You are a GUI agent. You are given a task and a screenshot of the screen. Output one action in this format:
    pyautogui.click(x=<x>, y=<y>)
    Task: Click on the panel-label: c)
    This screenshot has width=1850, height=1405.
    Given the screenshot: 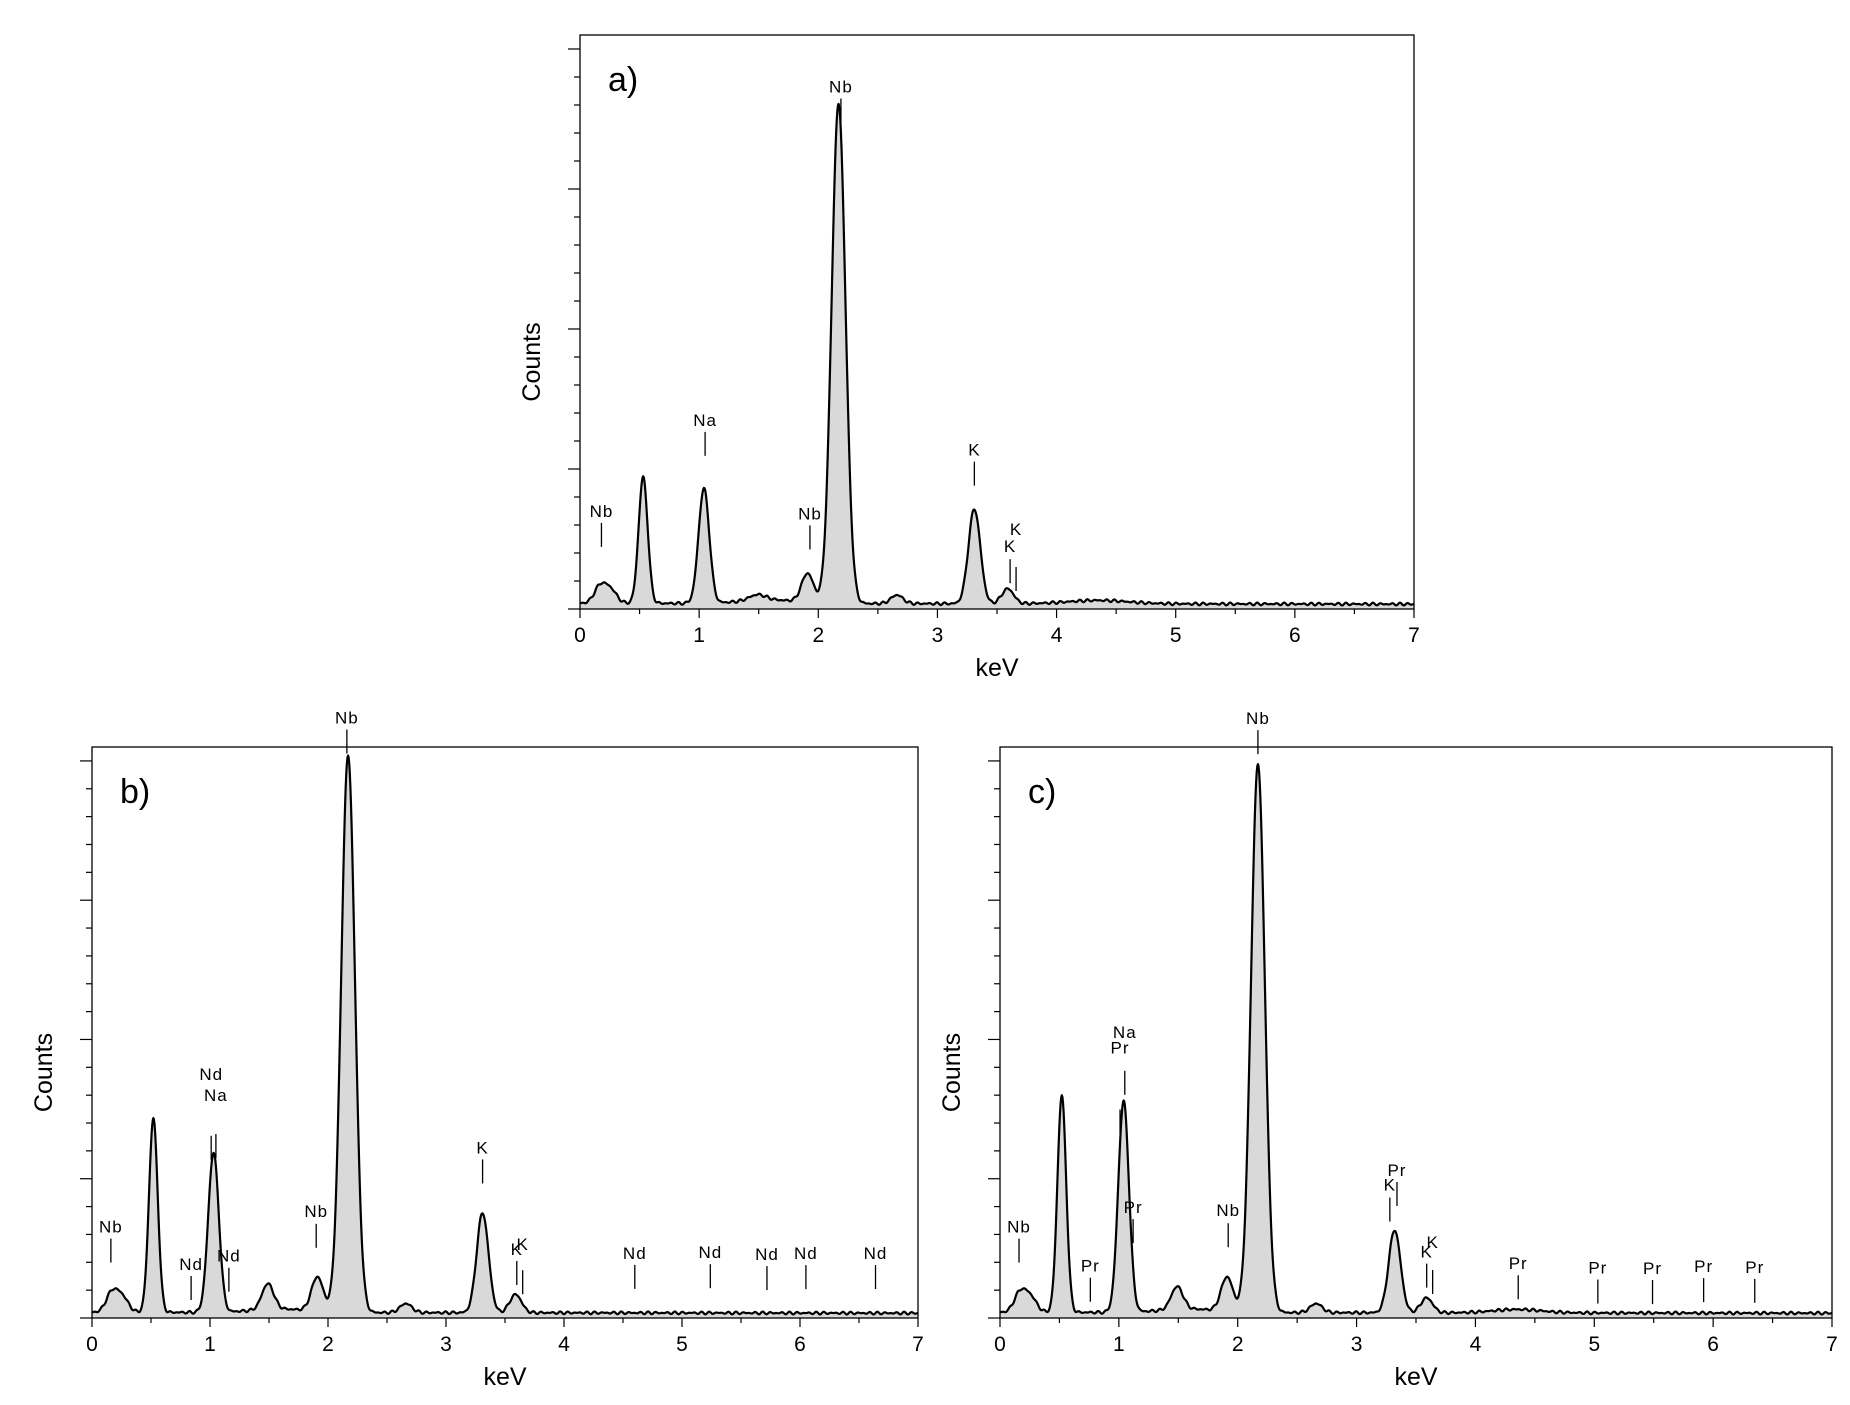 What is the action you would take?
    pyautogui.click(x=1042, y=792)
    